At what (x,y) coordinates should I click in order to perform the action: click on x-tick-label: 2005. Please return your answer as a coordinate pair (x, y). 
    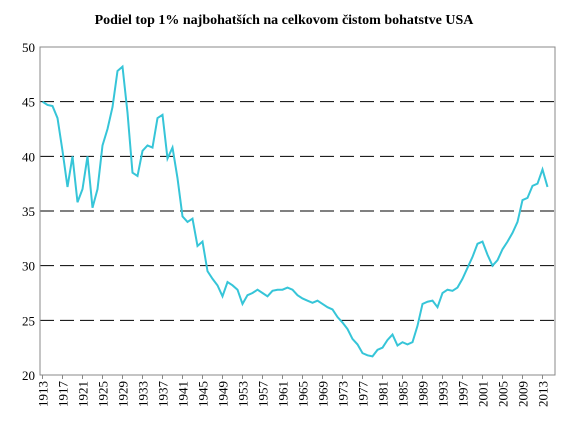
    Looking at the image, I should click on (503, 394).